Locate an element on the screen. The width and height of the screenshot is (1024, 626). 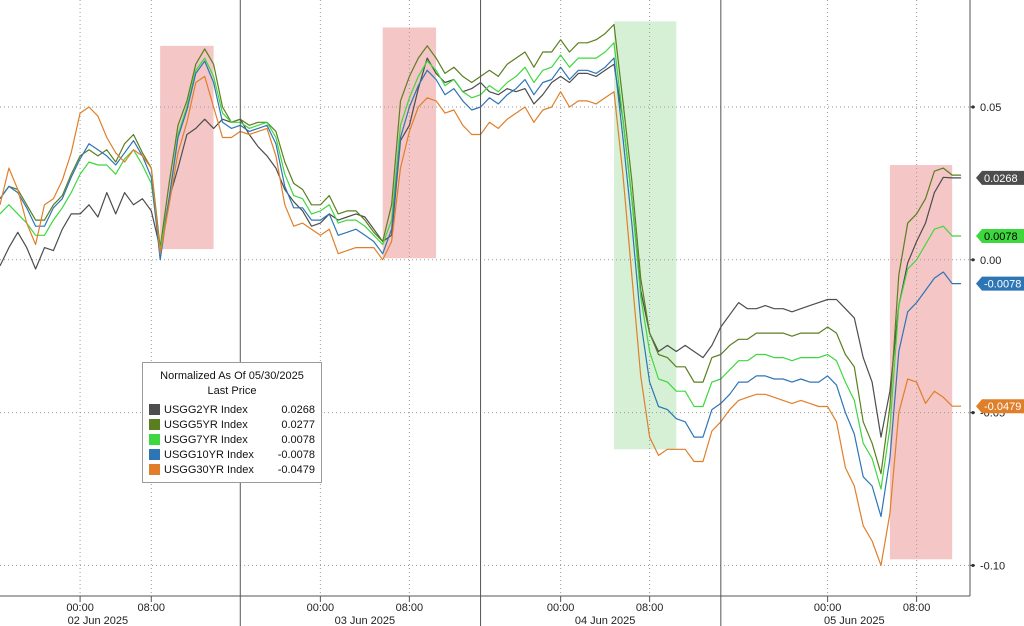
y-axis-labels: 0.050.00-0.05-0.10 is located at coordinates (992, 337).